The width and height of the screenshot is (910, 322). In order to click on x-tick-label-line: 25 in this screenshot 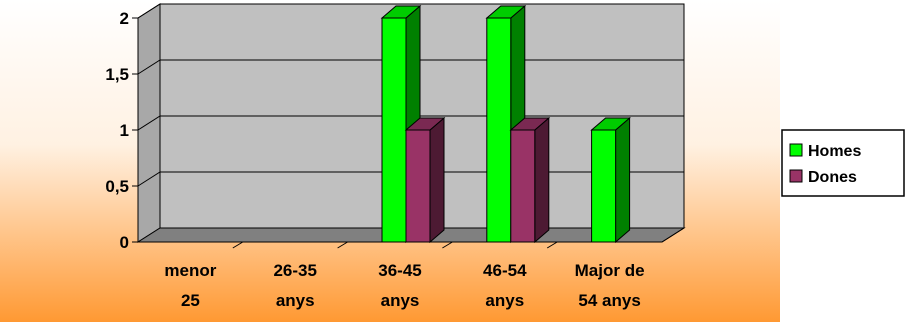, I will do `click(190, 300)`.